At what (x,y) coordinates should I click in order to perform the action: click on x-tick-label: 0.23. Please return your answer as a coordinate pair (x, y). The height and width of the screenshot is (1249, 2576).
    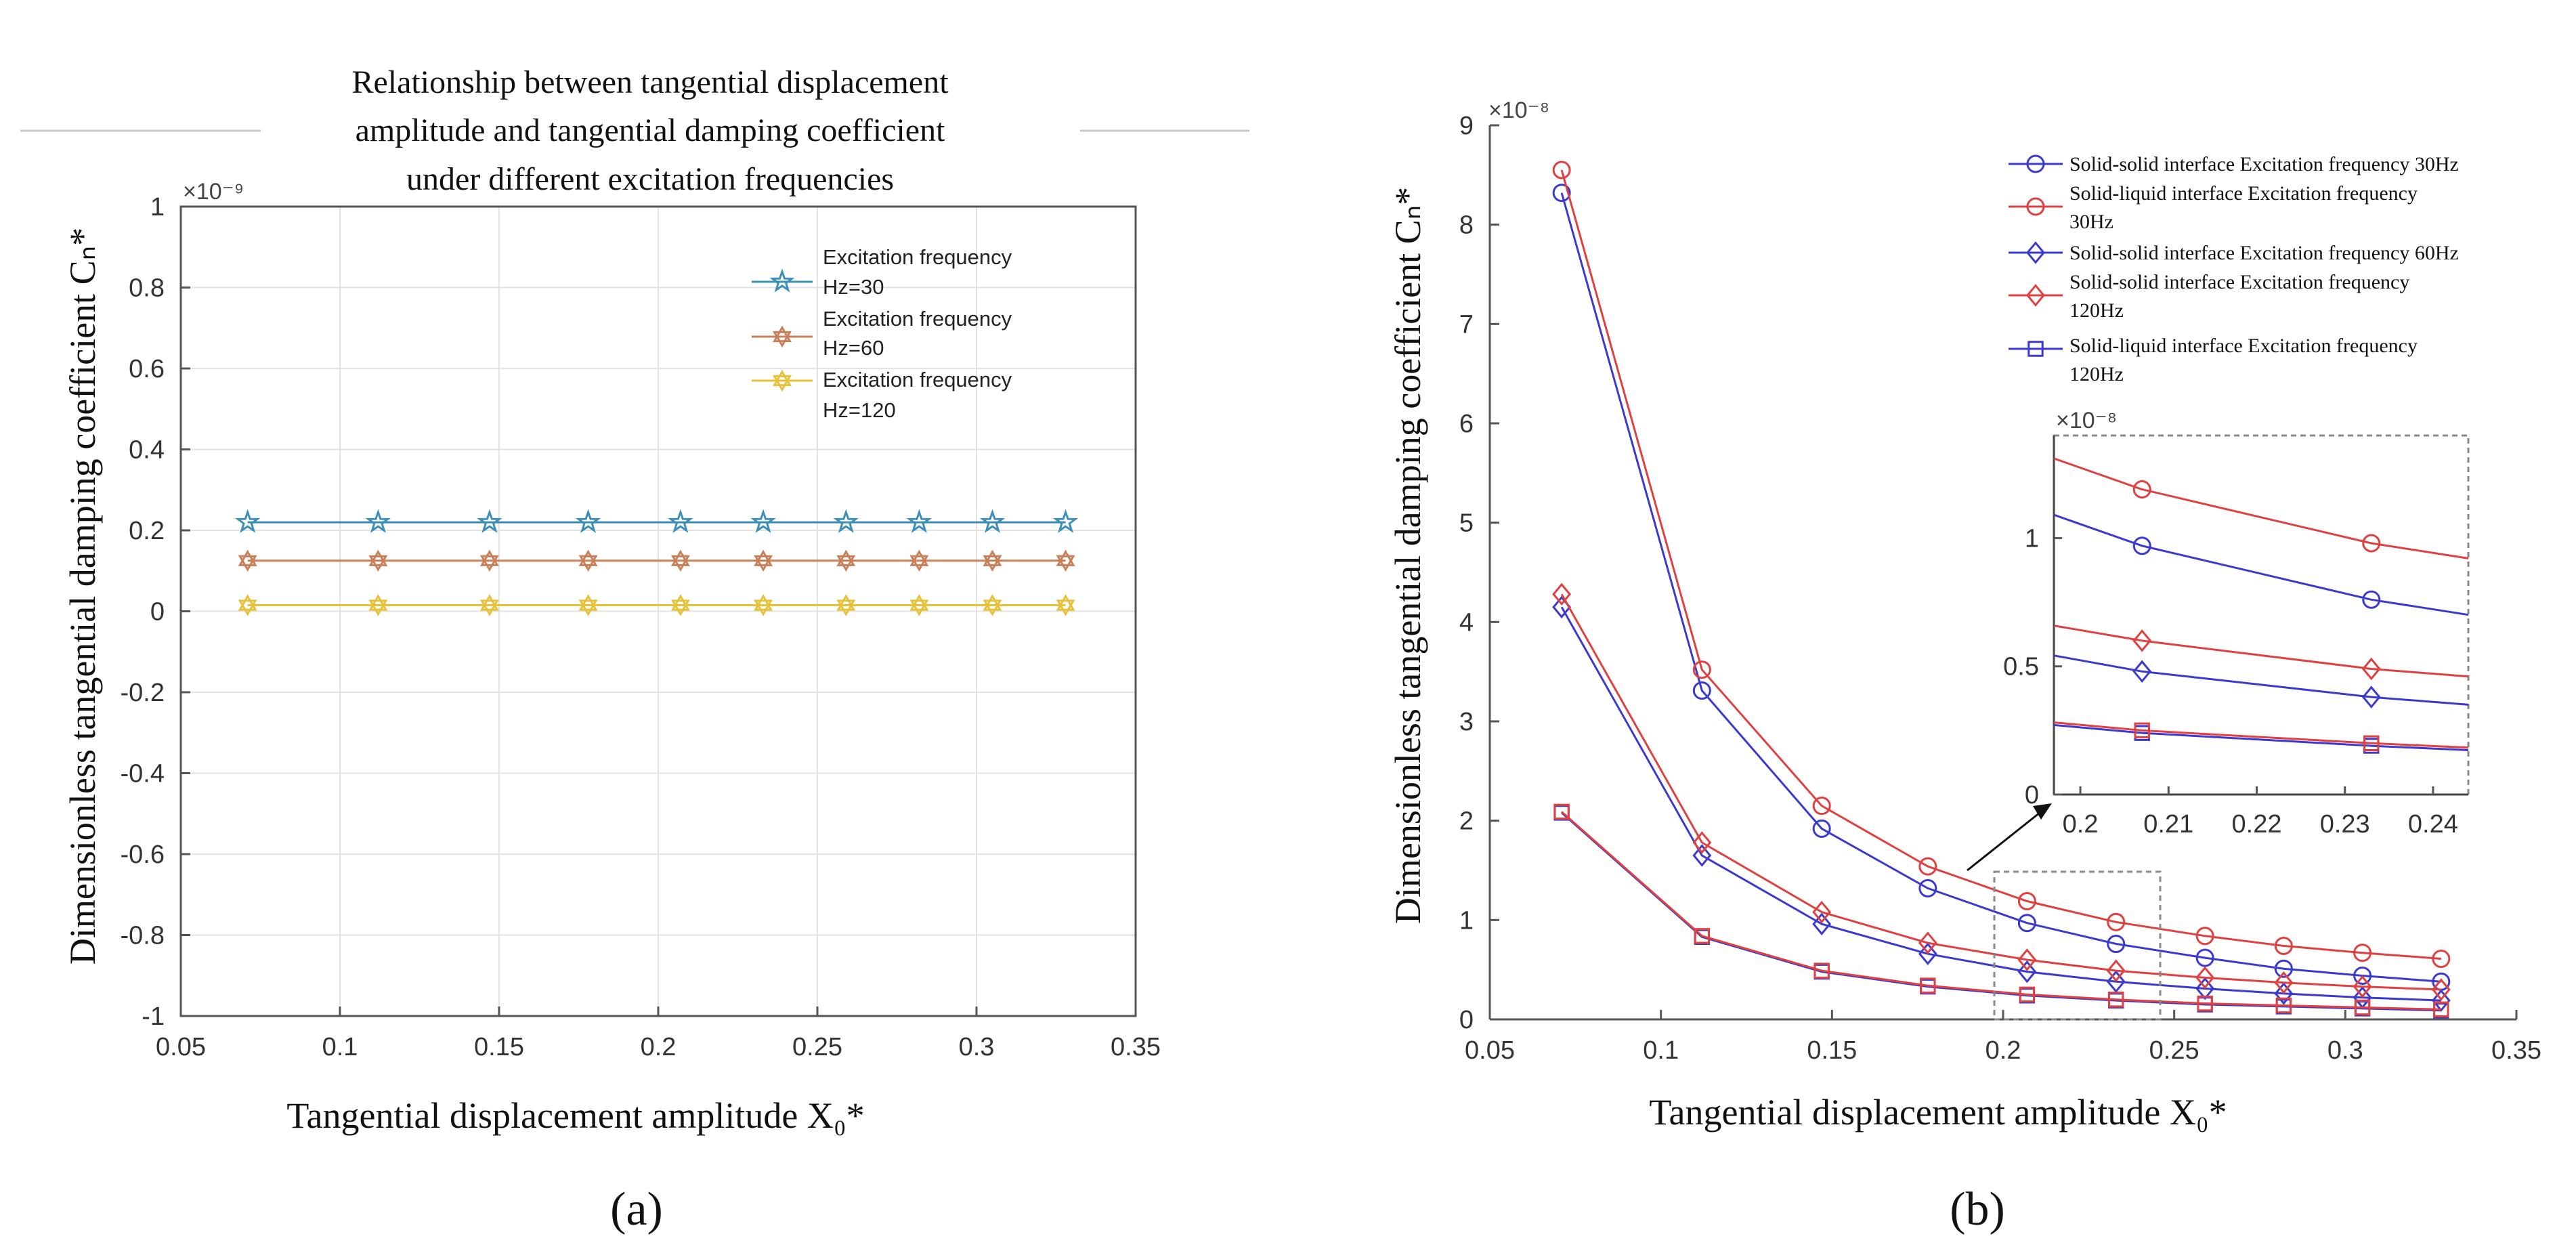
    Looking at the image, I should click on (2345, 824).